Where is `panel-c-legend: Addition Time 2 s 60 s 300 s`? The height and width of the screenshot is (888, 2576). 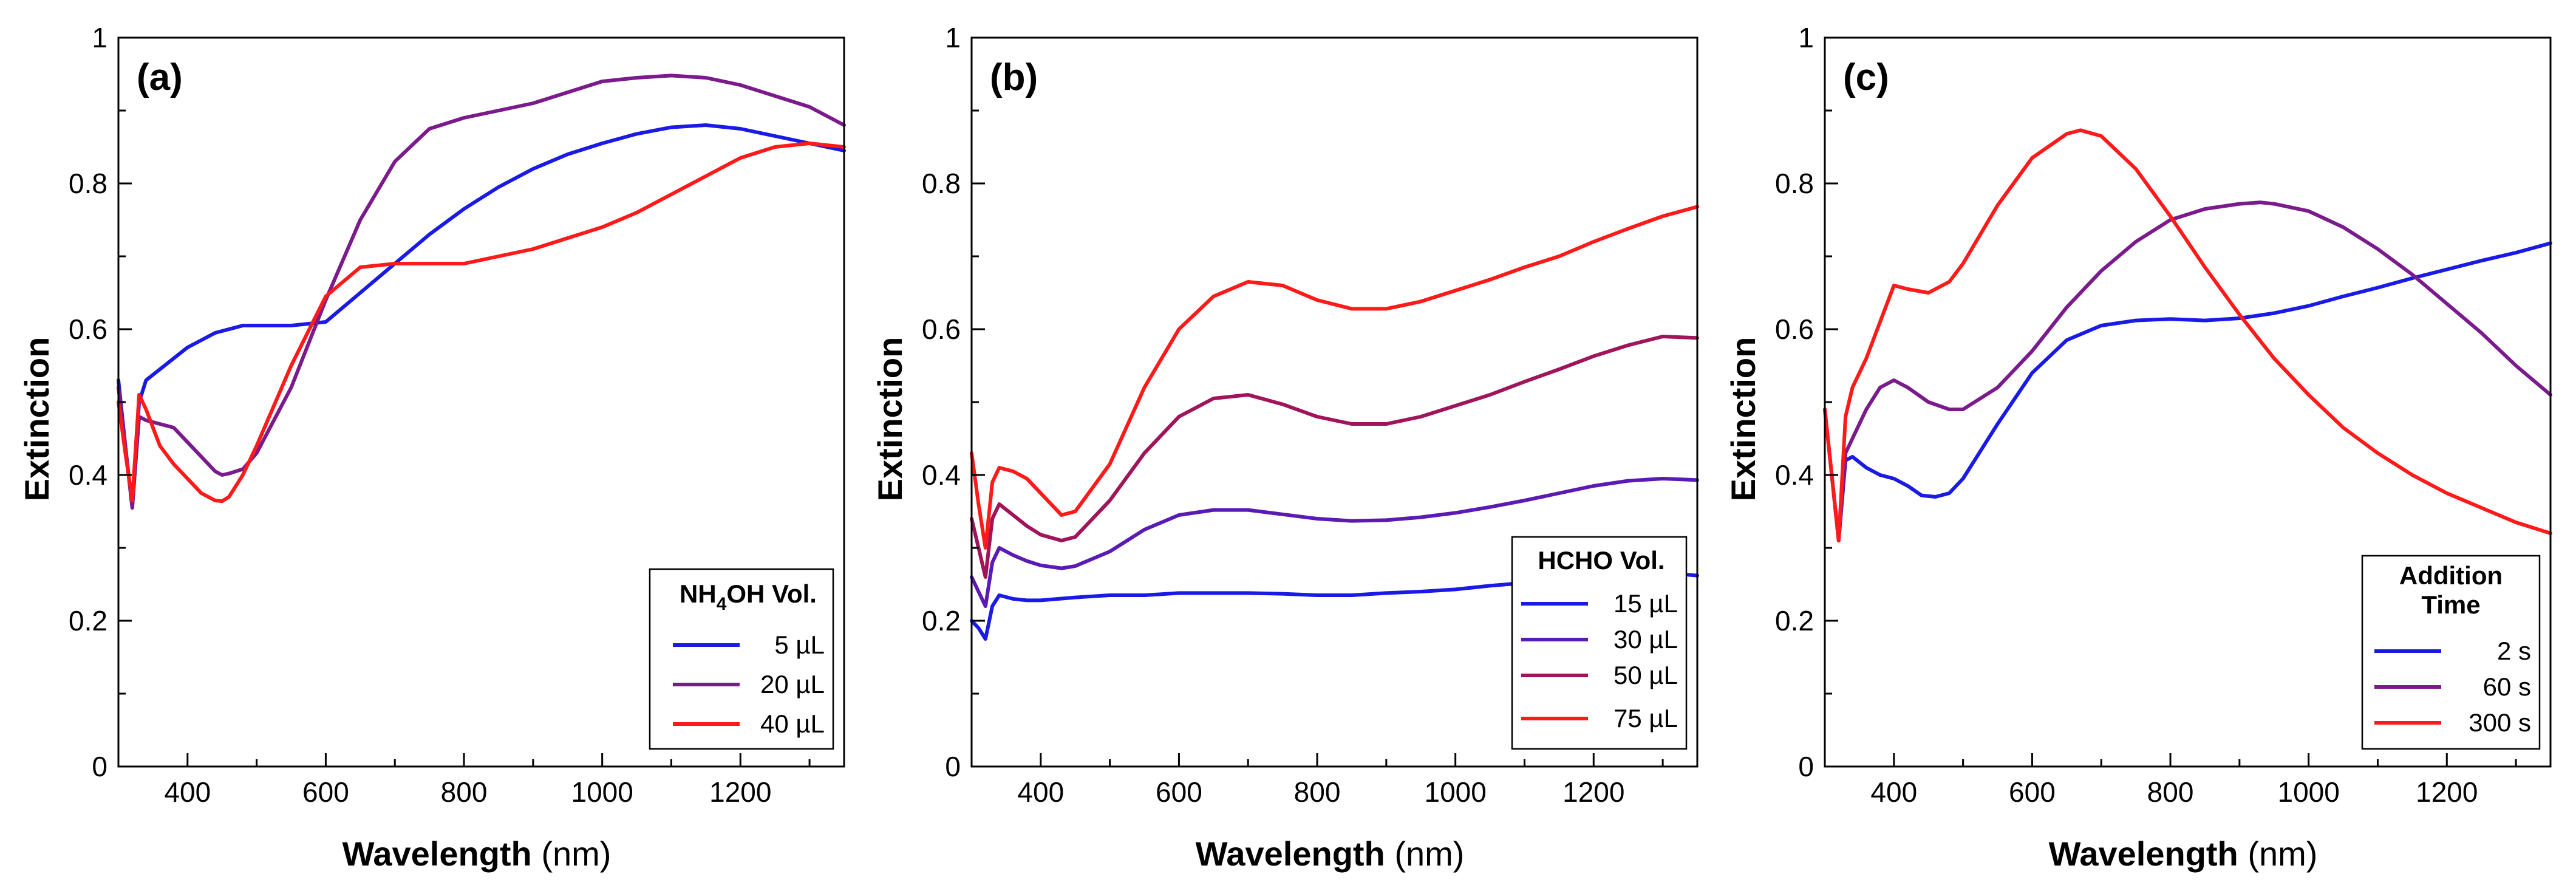 panel-c-legend: Addition Time 2 s 60 s 300 s is located at coordinates (2451, 652).